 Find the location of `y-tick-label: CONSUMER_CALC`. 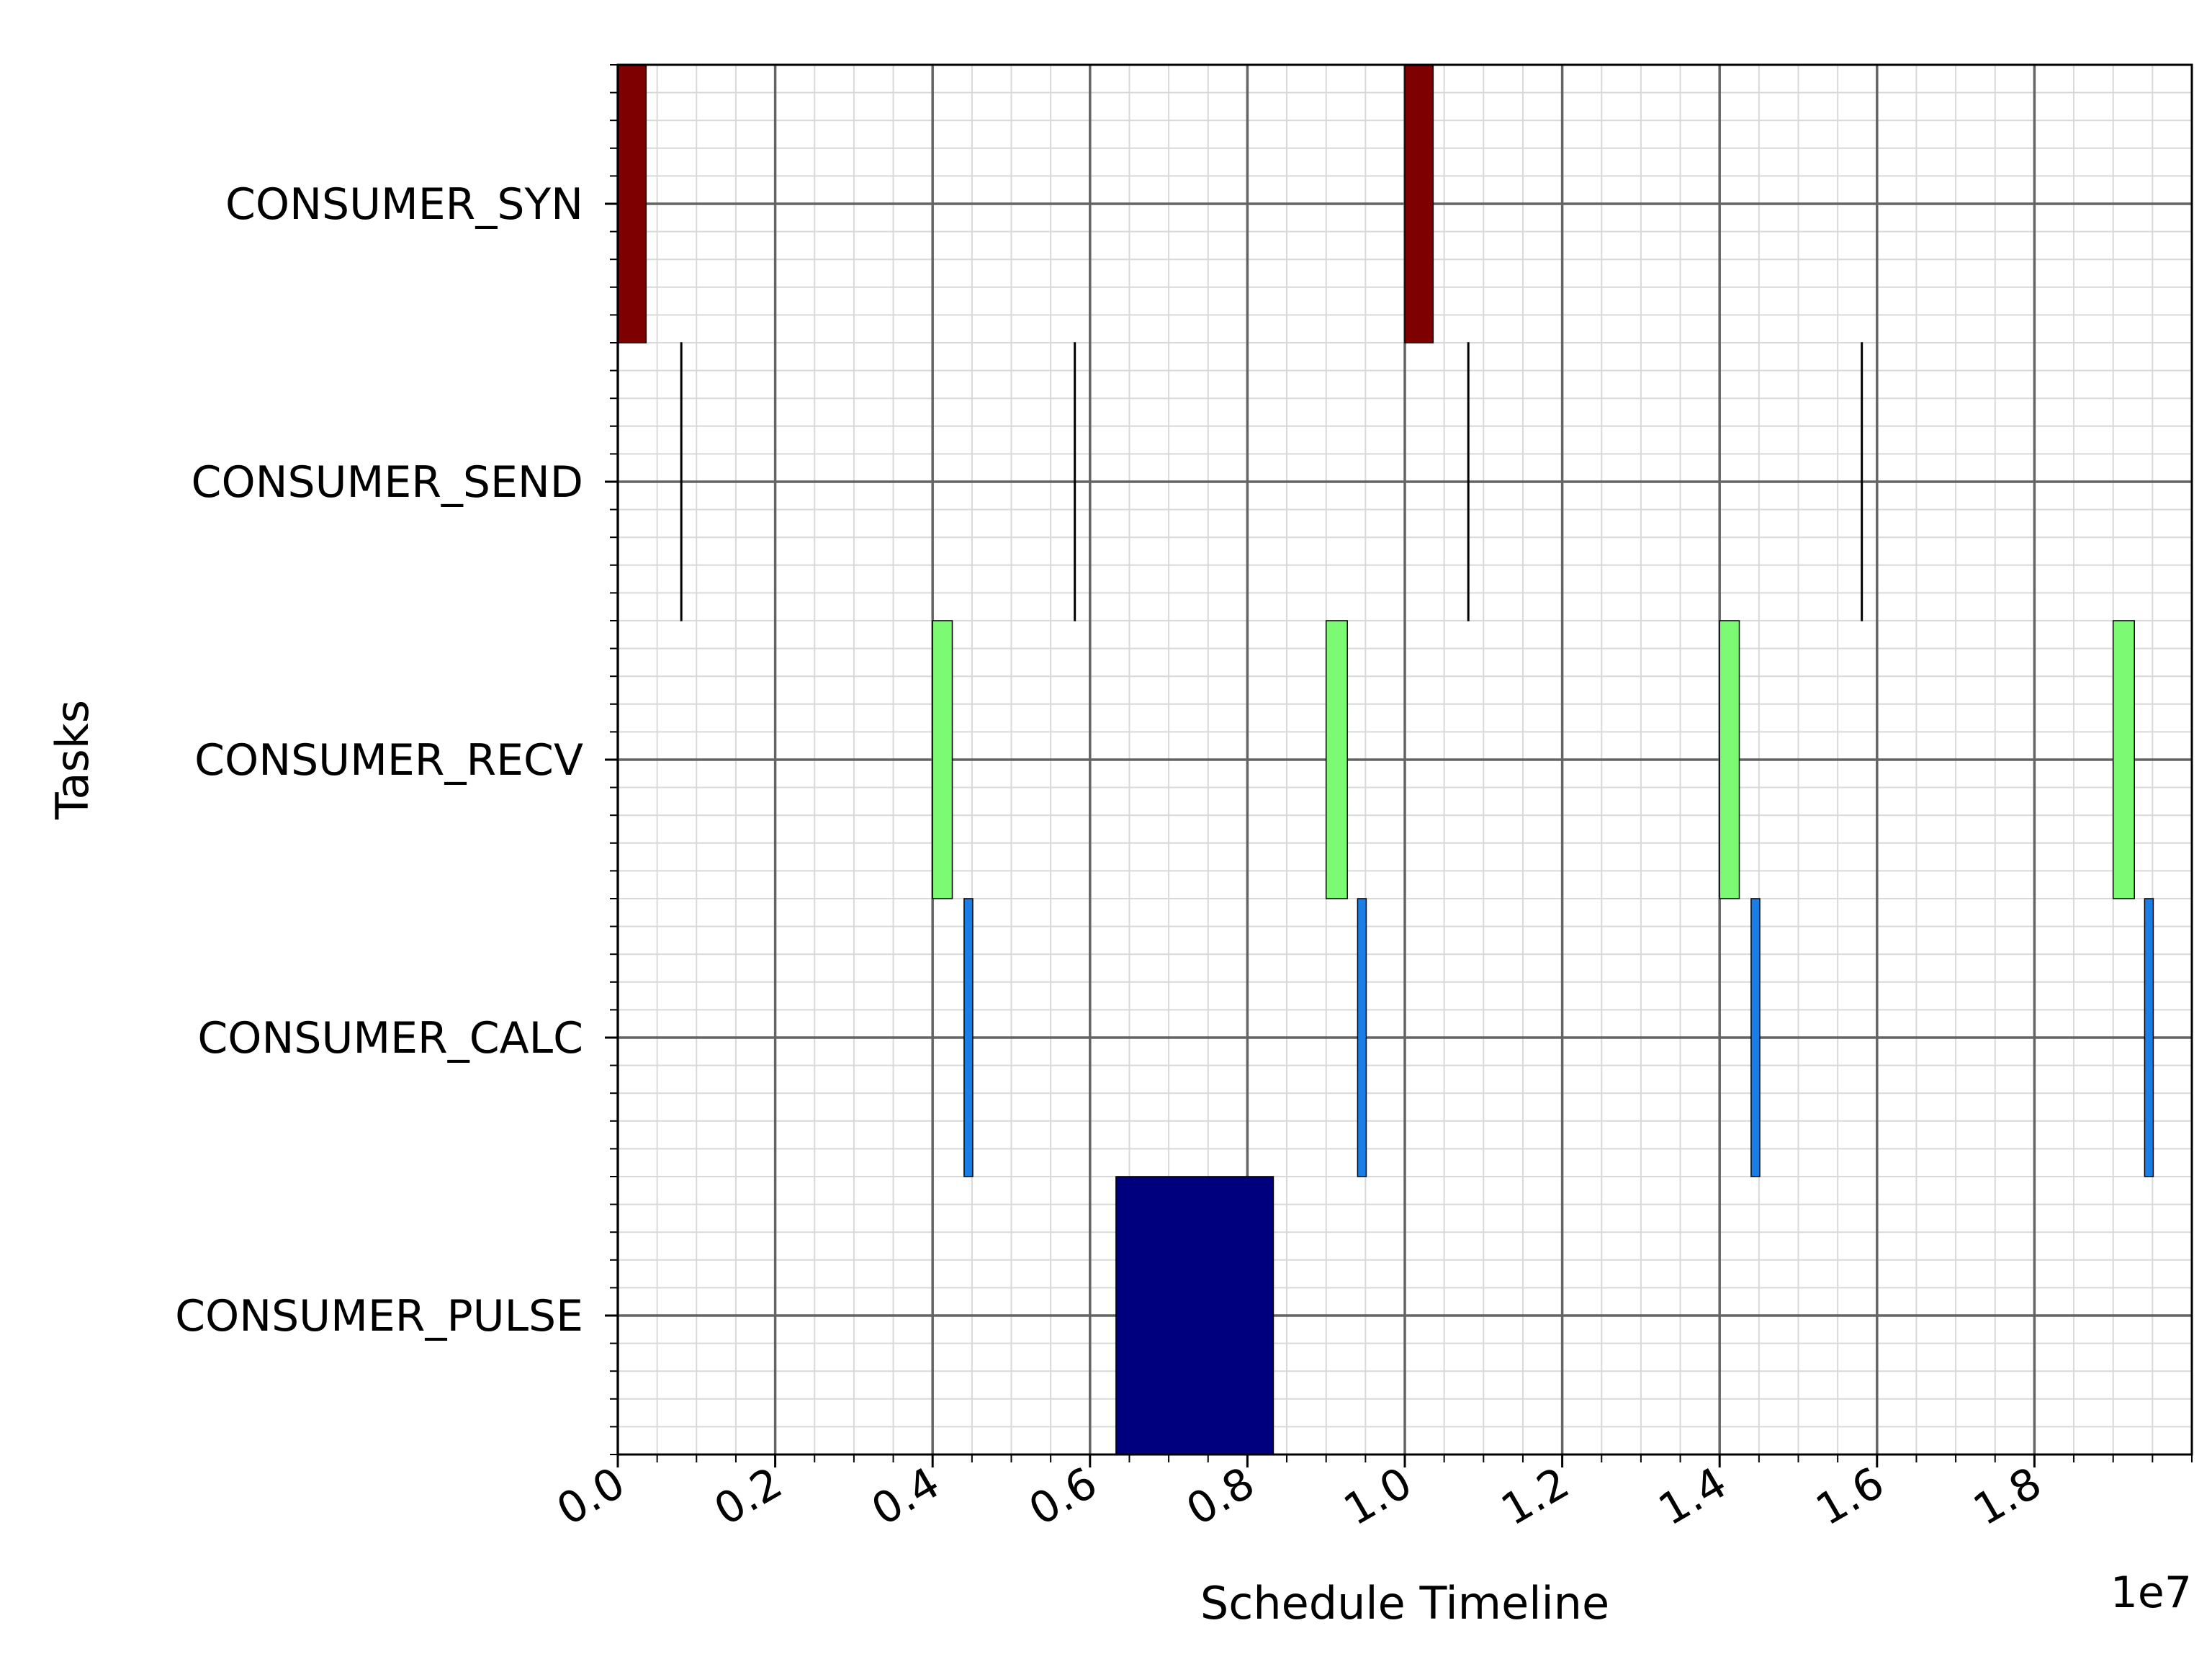

y-tick-label: CONSUMER_CALC is located at coordinates (390, 1038).